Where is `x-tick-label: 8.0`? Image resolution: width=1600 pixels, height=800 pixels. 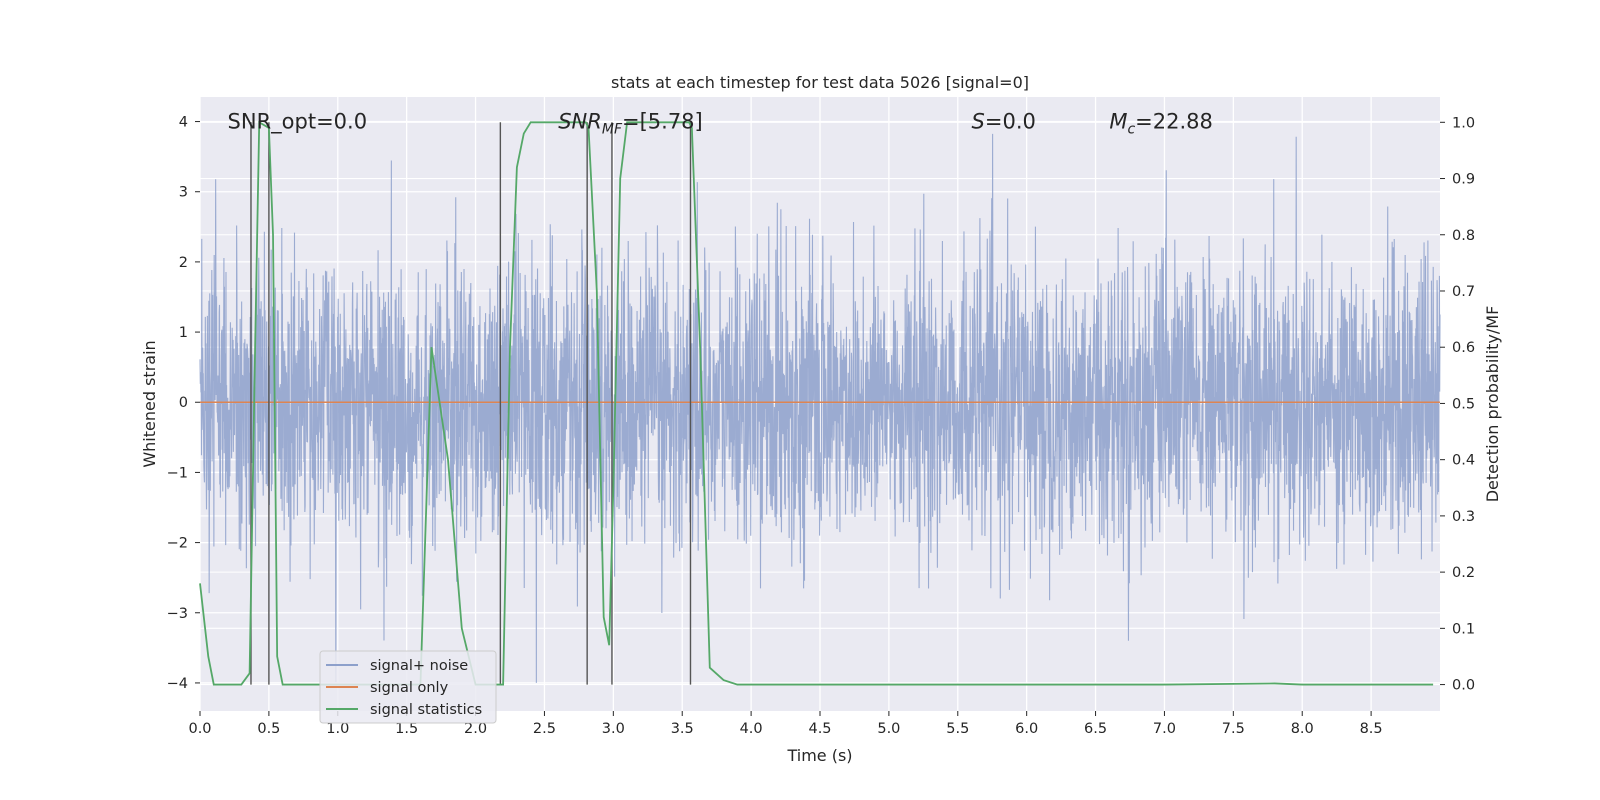 x-tick-label: 8.0 is located at coordinates (1302, 729).